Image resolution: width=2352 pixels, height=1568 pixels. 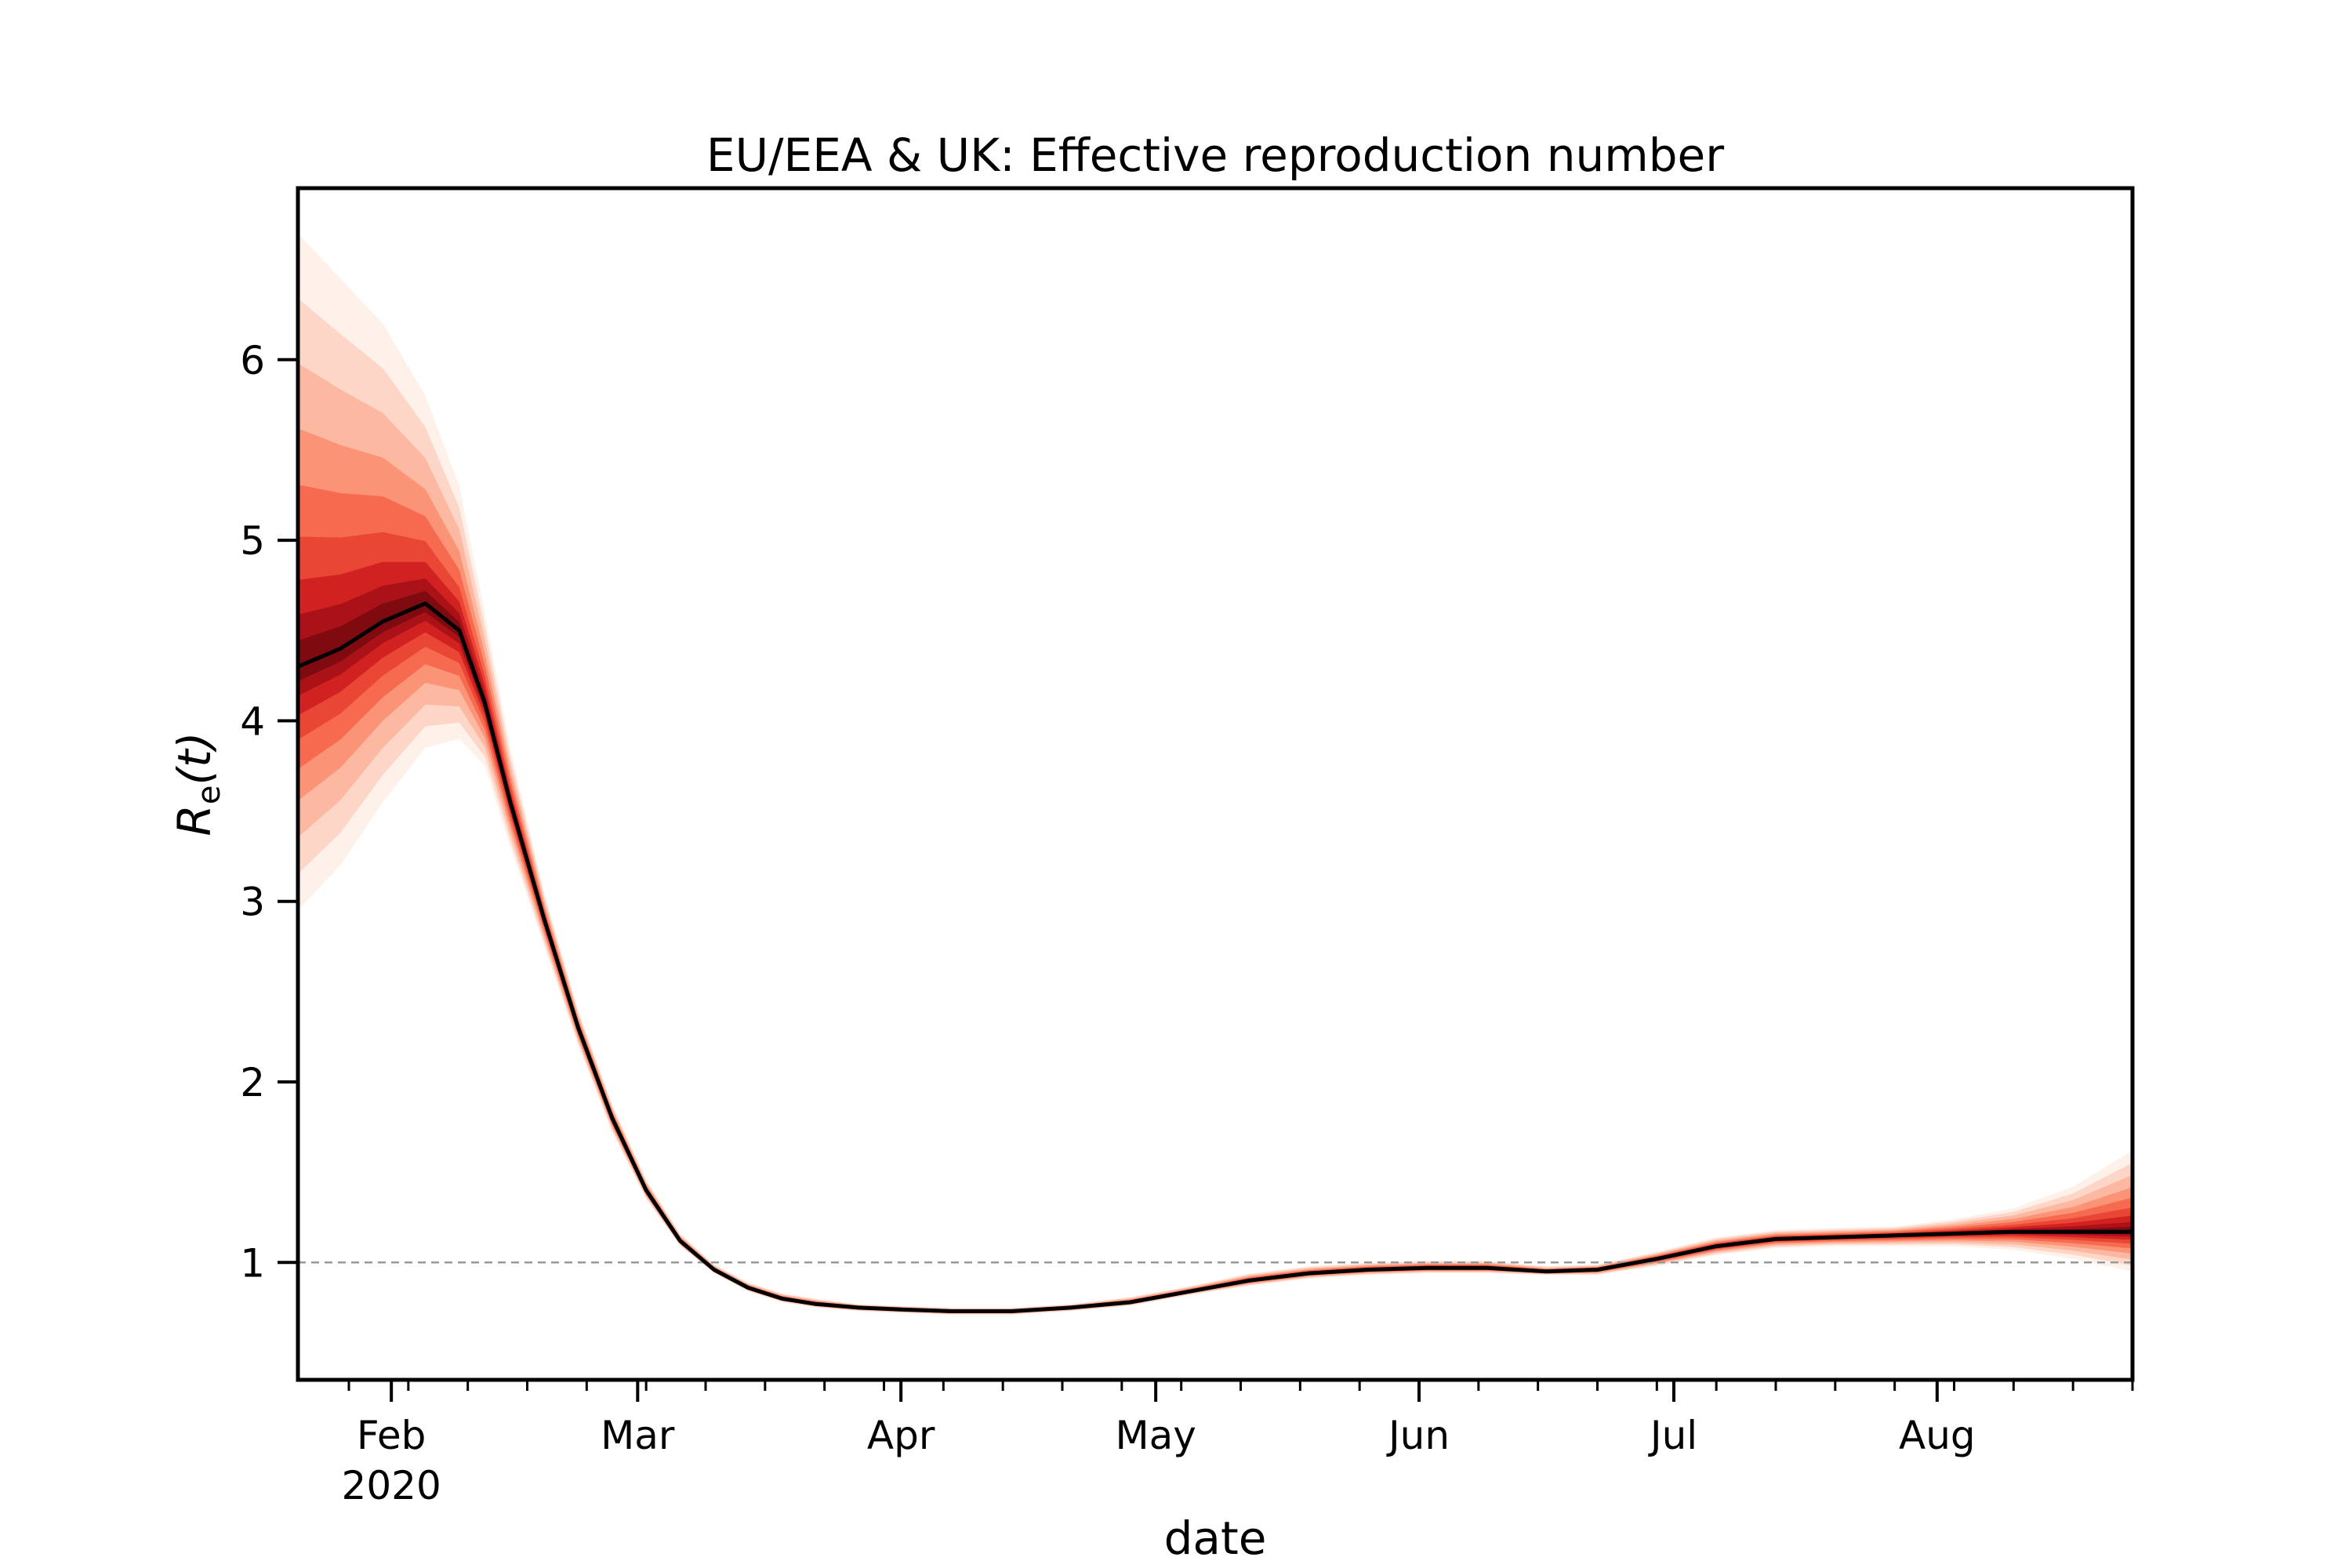 I want to click on x-tick-label: May, so click(x=1155, y=1435).